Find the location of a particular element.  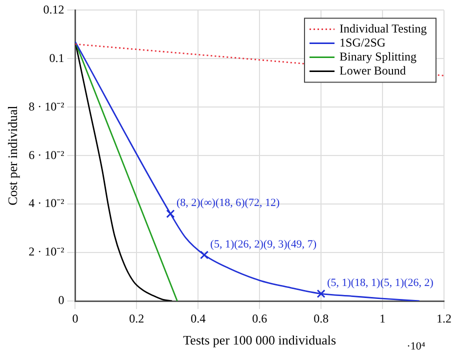

y-tick-label: 8 · 10⁻² is located at coordinates (46, 106).